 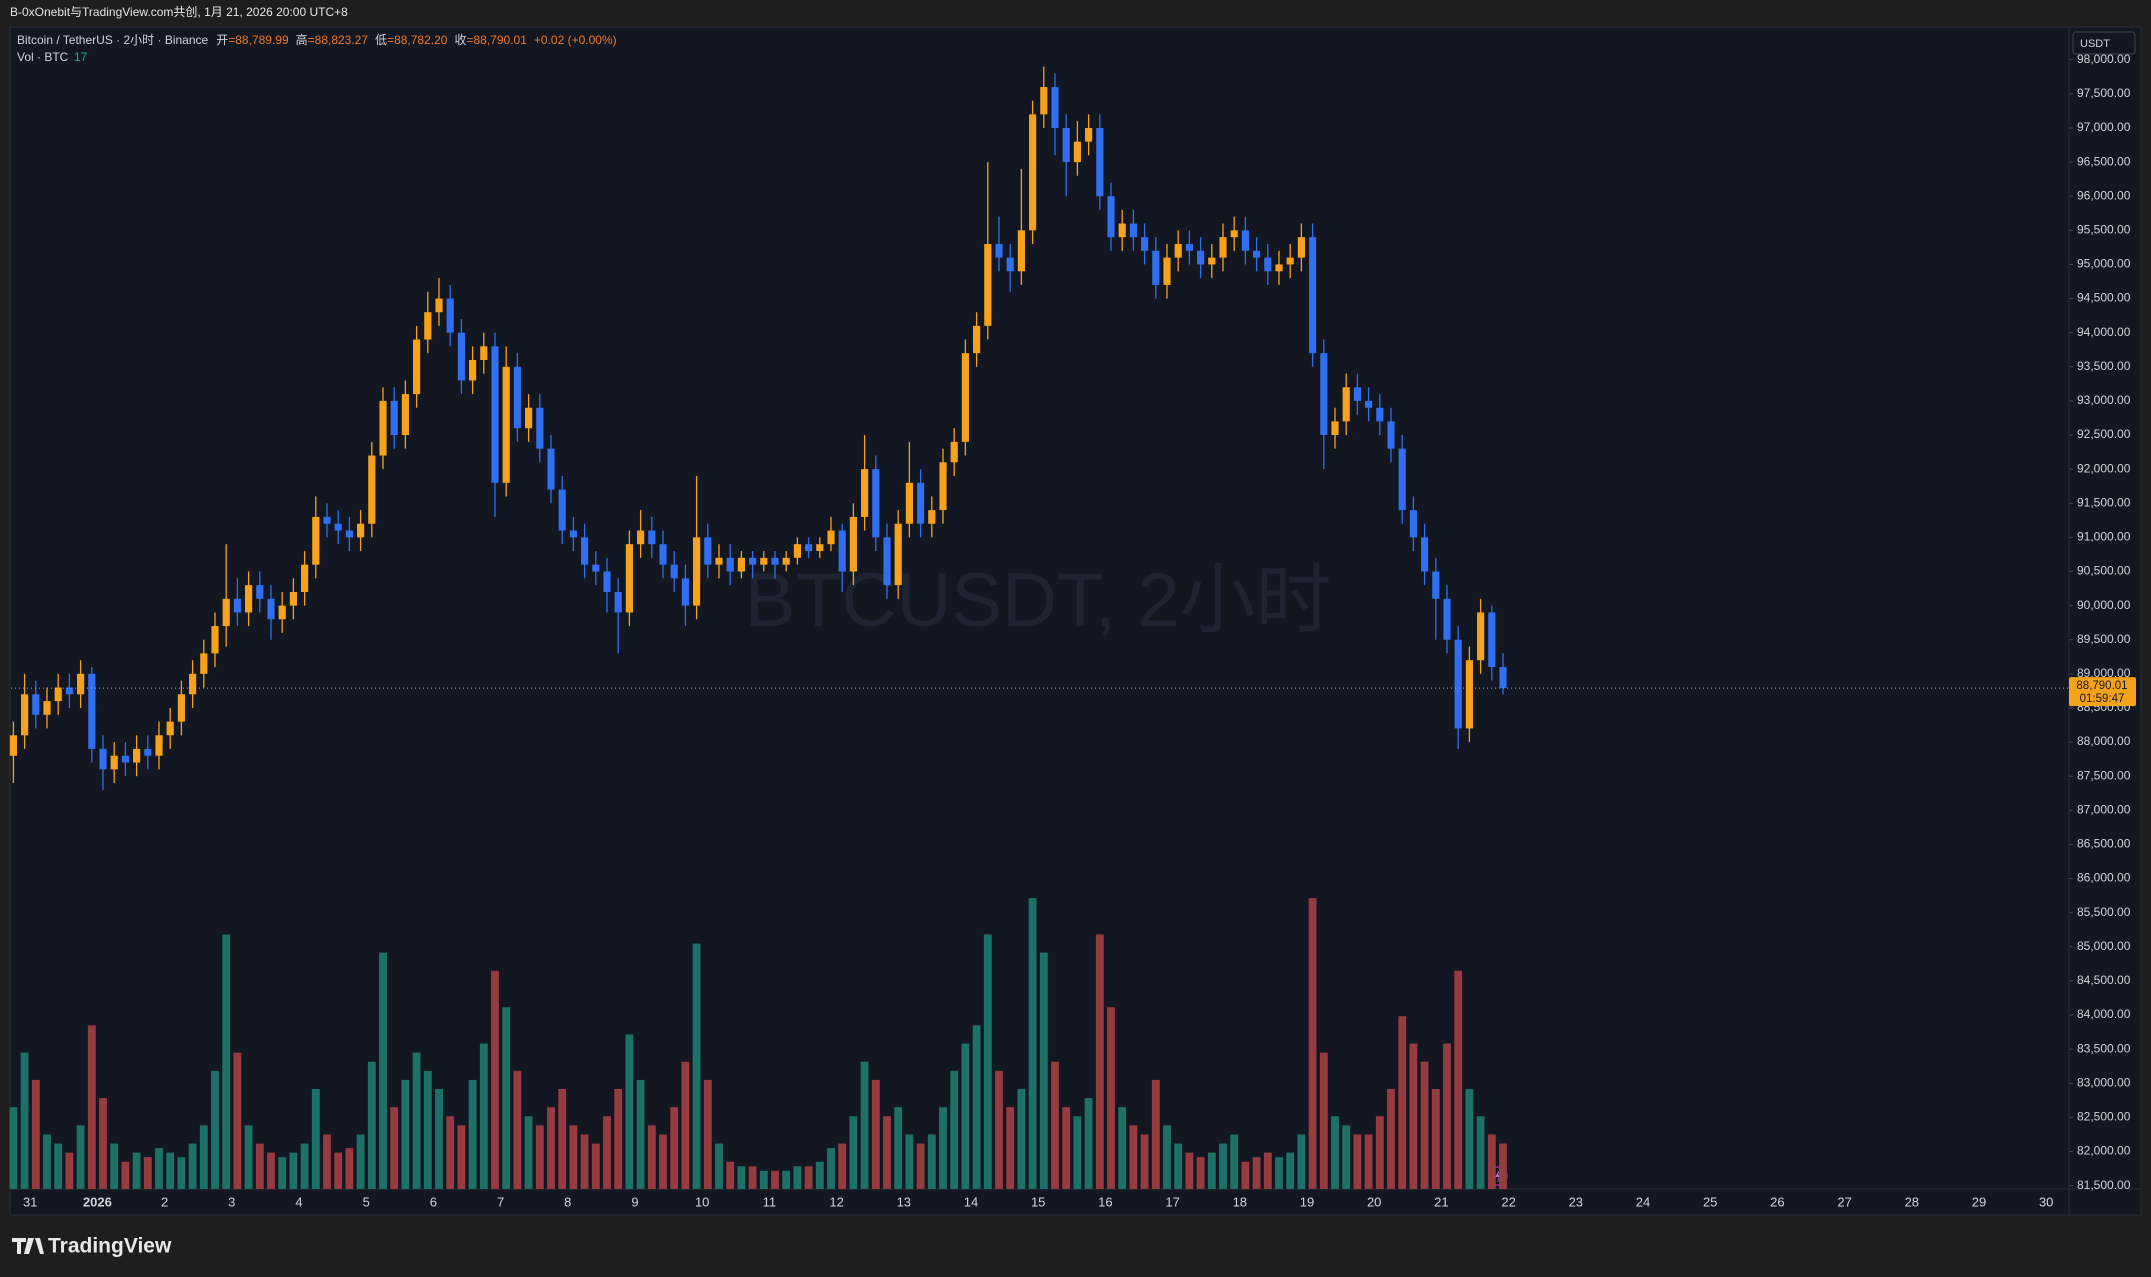 I want to click on price-label: 88,790.01, so click(x=2101, y=686).